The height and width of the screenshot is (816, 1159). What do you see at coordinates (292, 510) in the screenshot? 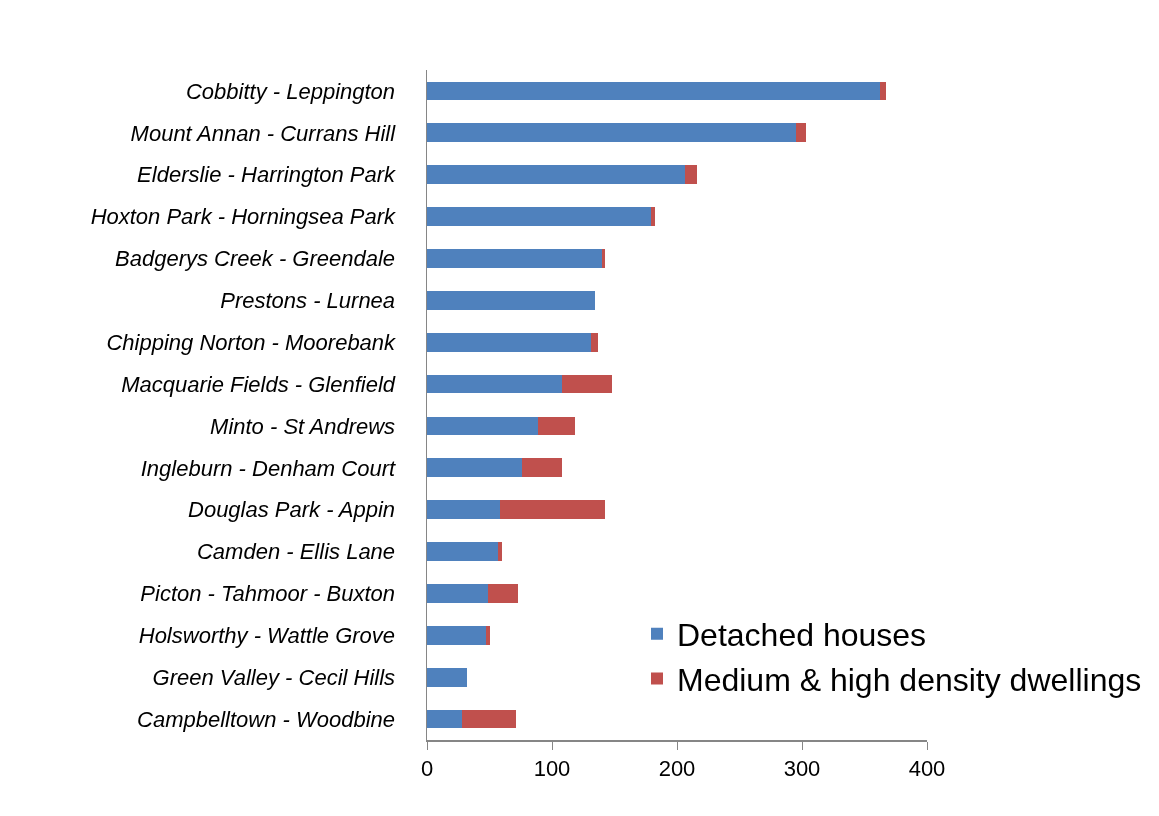
I see `y-tick-label: Douglas Park - Appin` at bounding box center [292, 510].